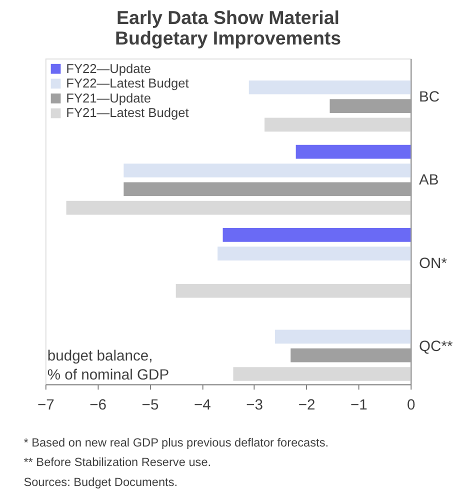  What do you see at coordinates (433, 264) in the screenshot?
I see `y-tick-label: ON*` at bounding box center [433, 264].